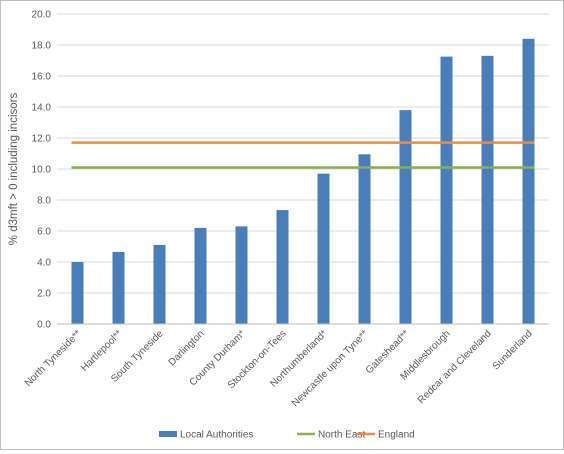 Image resolution: width=564 pixels, height=454 pixels. I want to click on x-tick-label: Darlington, so click(187, 348).